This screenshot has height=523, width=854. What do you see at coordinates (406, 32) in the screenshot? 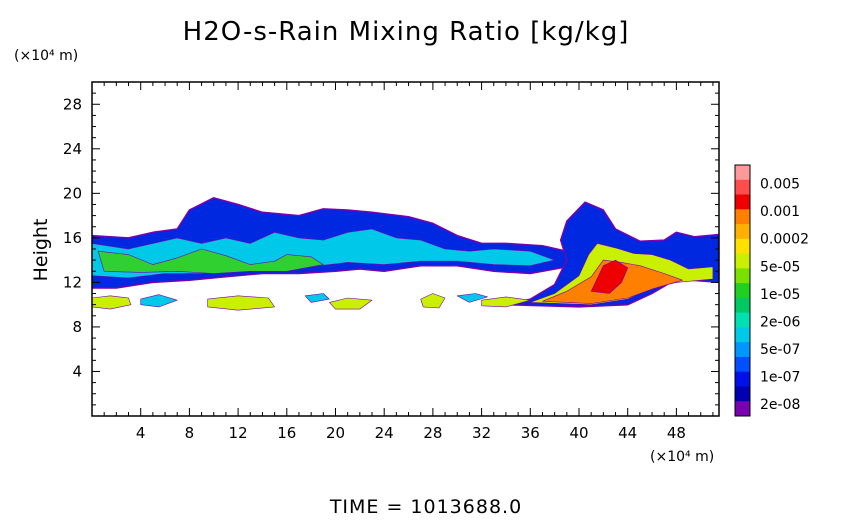
I see `chart-title: H2O-s-Rain Mixing Ratio [kg/kg]` at bounding box center [406, 32].